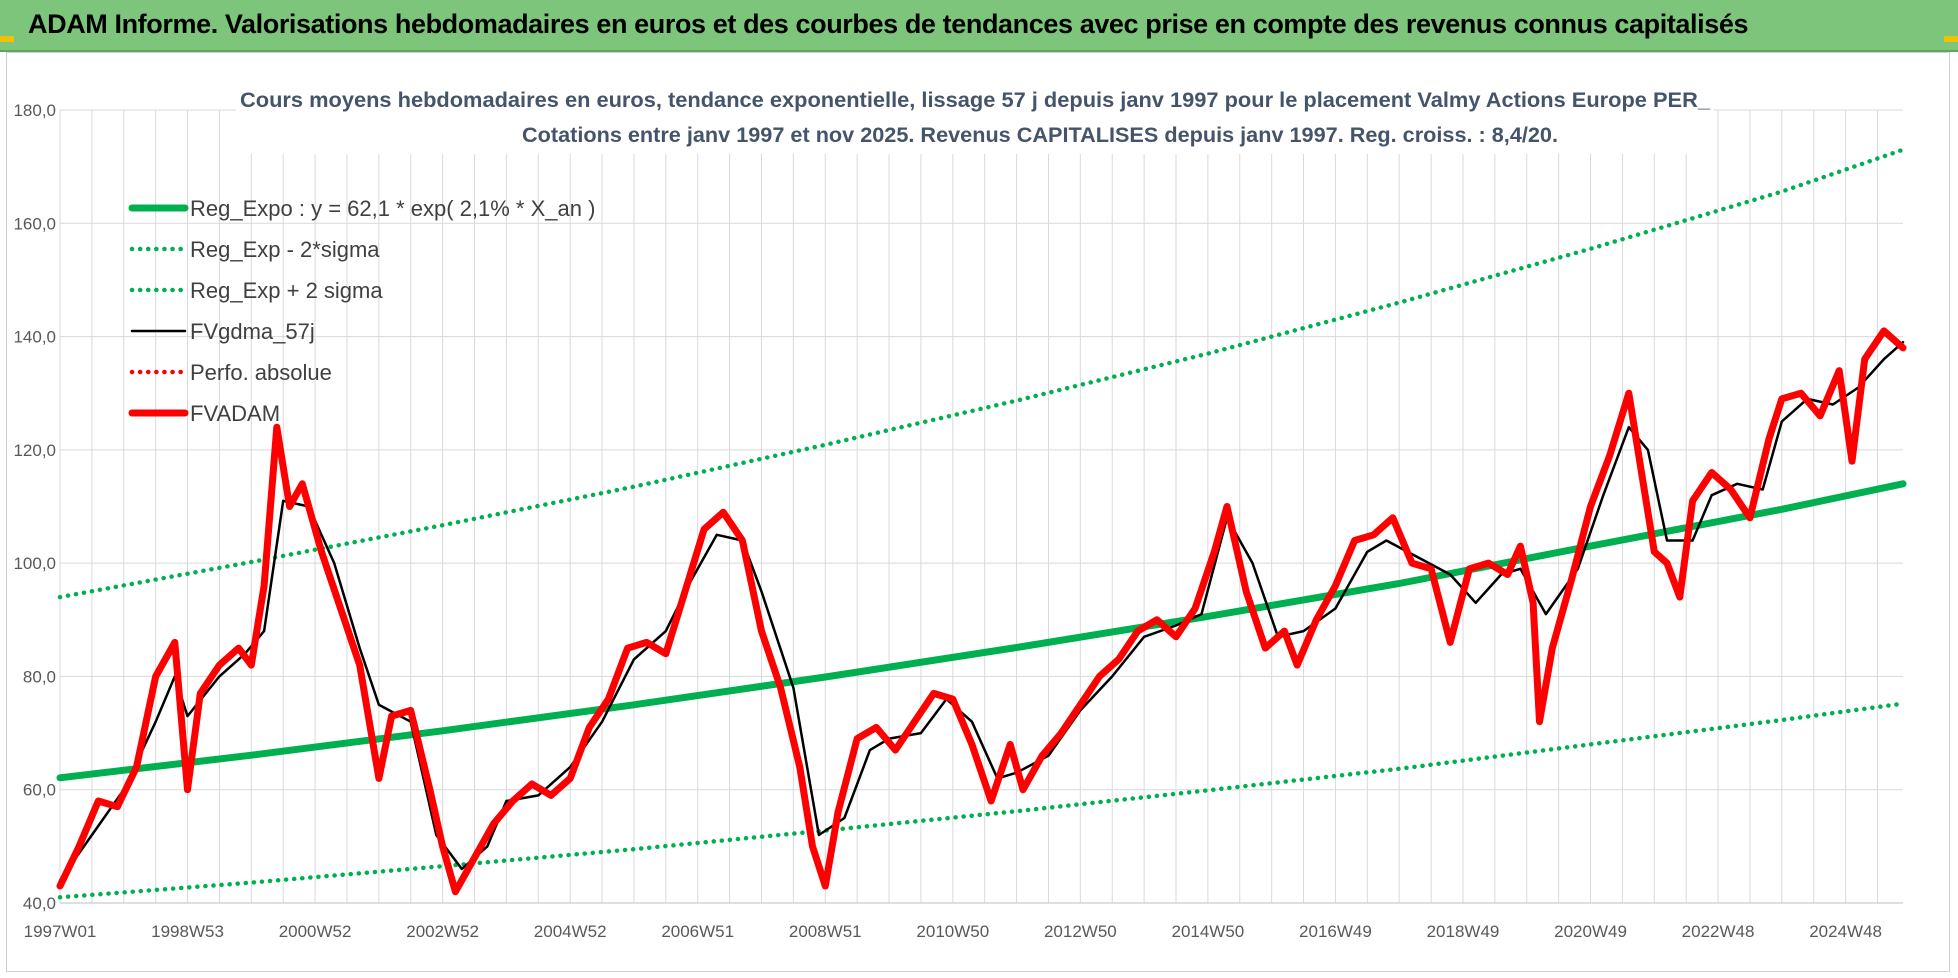 This screenshot has width=1958, height=978. I want to click on x-tick-label: 2024W48, so click(1845, 931).